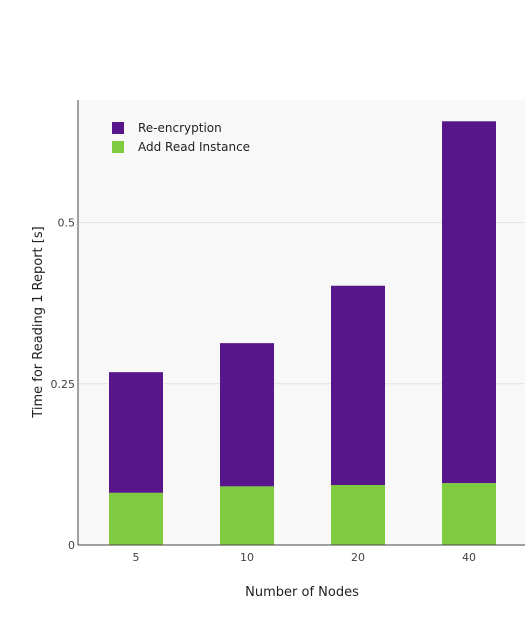 The width and height of the screenshot is (525, 625). I want to click on legend-label: Add Read Instance, so click(194, 147).